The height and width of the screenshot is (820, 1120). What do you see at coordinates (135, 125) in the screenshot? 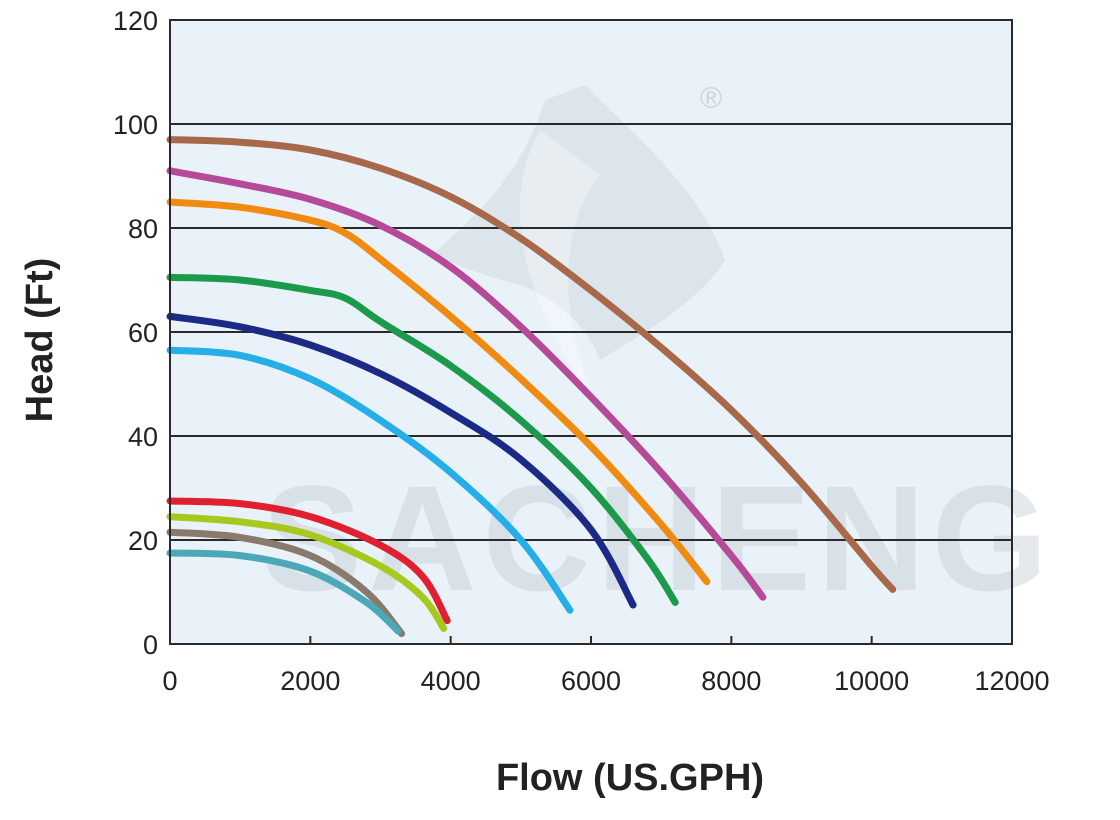
I see `y-tick-label: 100` at bounding box center [135, 125].